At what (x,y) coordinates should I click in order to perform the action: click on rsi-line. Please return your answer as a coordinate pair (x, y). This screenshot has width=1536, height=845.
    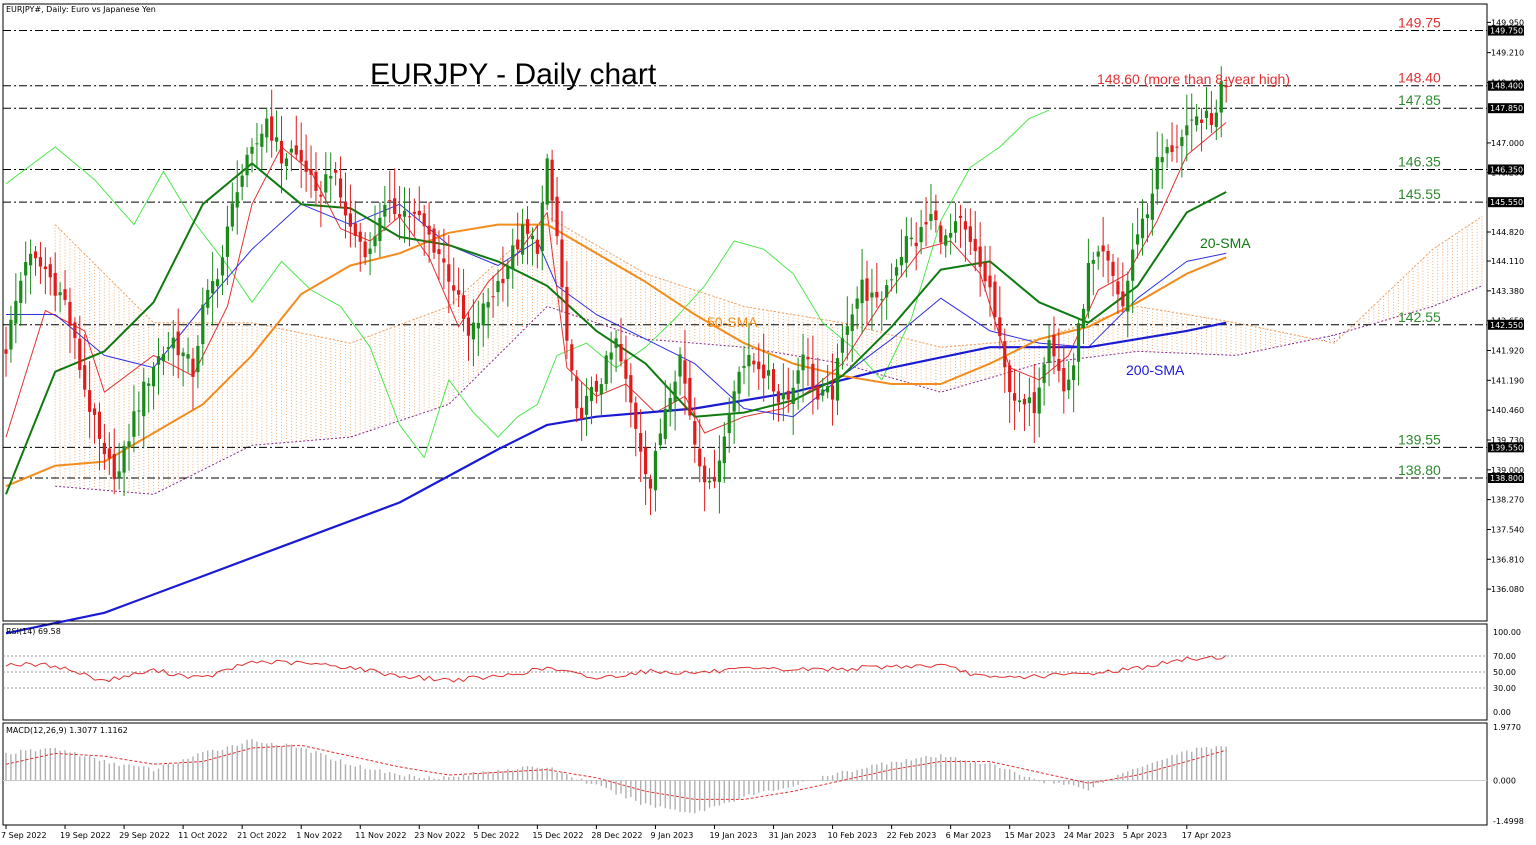
    Looking at the image, I should click on (616, 669).